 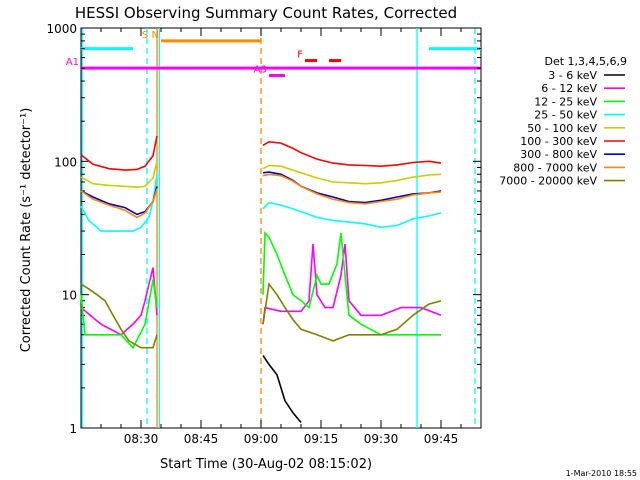 What do you see at coordinates (72, 62) in the screenshot?
I see `flag-label-0: A1` at bounding box center [72, 62].